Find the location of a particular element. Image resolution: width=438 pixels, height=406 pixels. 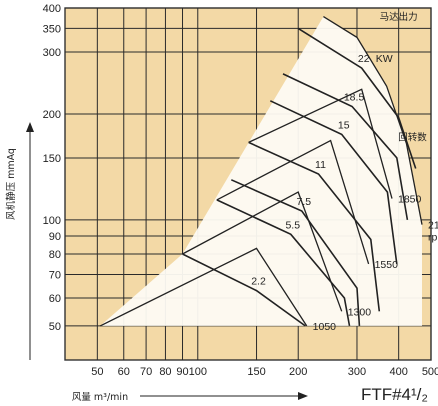

y-axis-label: 风机静压 mmAq is located at coordinates (11, 184).